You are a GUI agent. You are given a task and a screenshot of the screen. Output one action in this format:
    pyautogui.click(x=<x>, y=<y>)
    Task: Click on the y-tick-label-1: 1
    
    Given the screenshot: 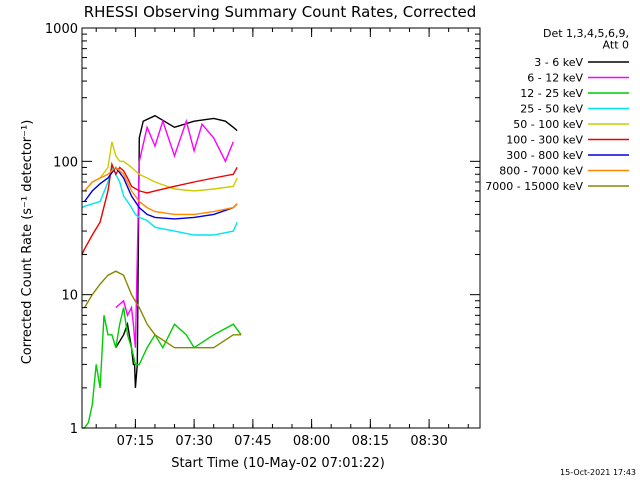 What is the action you would take?
    pyautogui.click(x=74, y=429)
    